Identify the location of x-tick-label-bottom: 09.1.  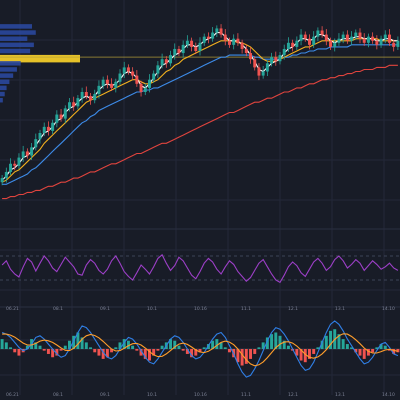
(105, 395).